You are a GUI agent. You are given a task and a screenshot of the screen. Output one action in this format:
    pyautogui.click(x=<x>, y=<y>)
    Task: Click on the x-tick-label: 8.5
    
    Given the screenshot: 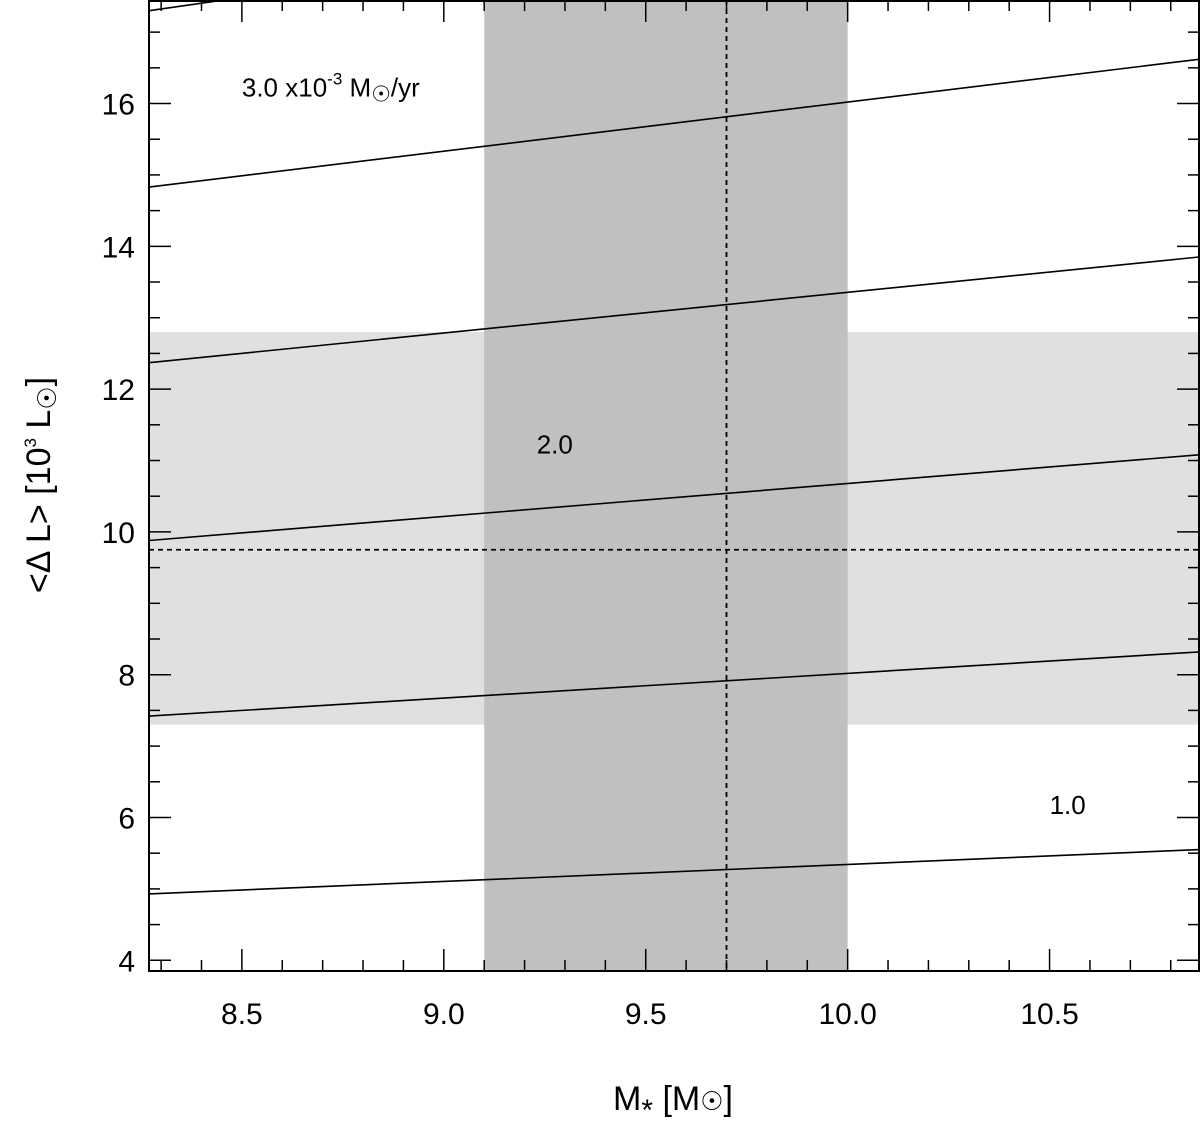 What is the action you would take?
    pyautogui.click(x=242, y=1014)
    